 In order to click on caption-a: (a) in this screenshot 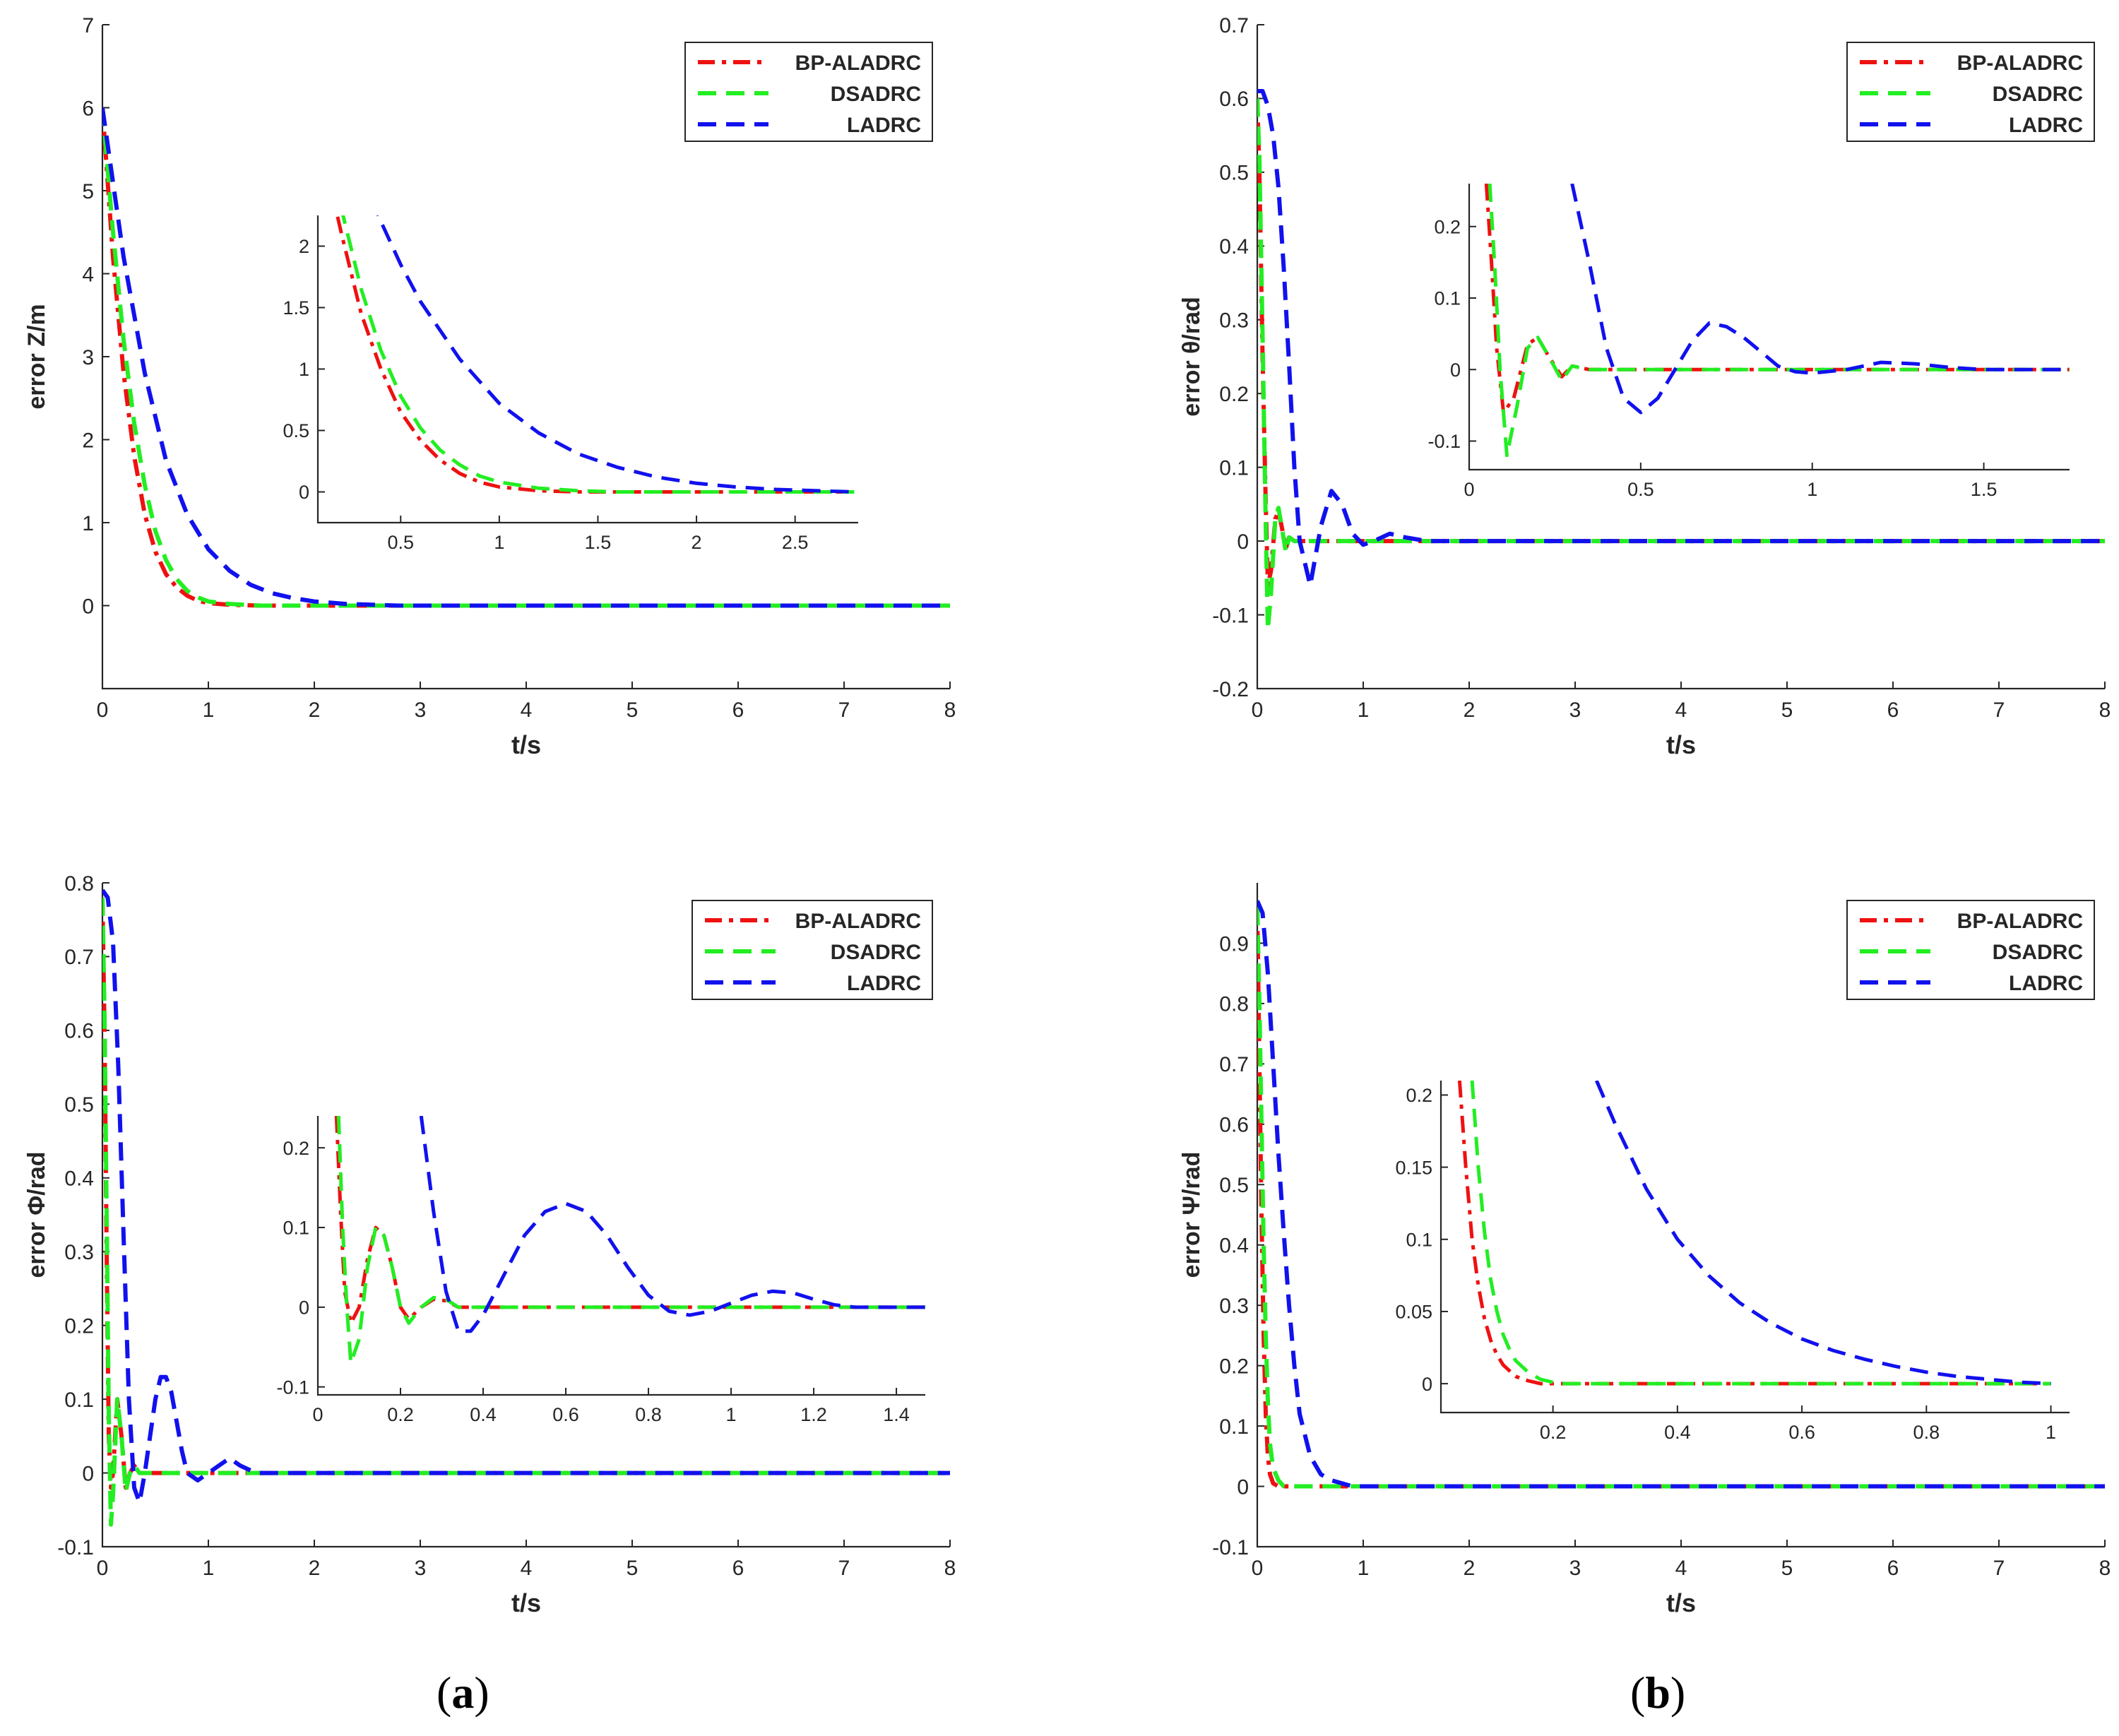, I will do `click(463, 1692)`.